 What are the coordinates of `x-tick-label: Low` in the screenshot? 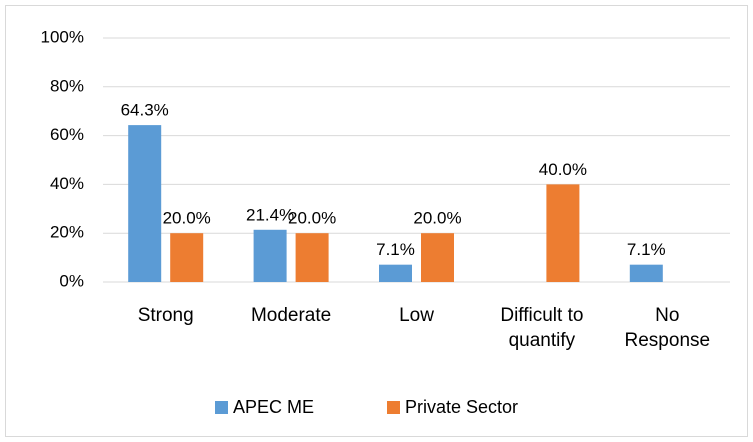 It's located at (416, 315).